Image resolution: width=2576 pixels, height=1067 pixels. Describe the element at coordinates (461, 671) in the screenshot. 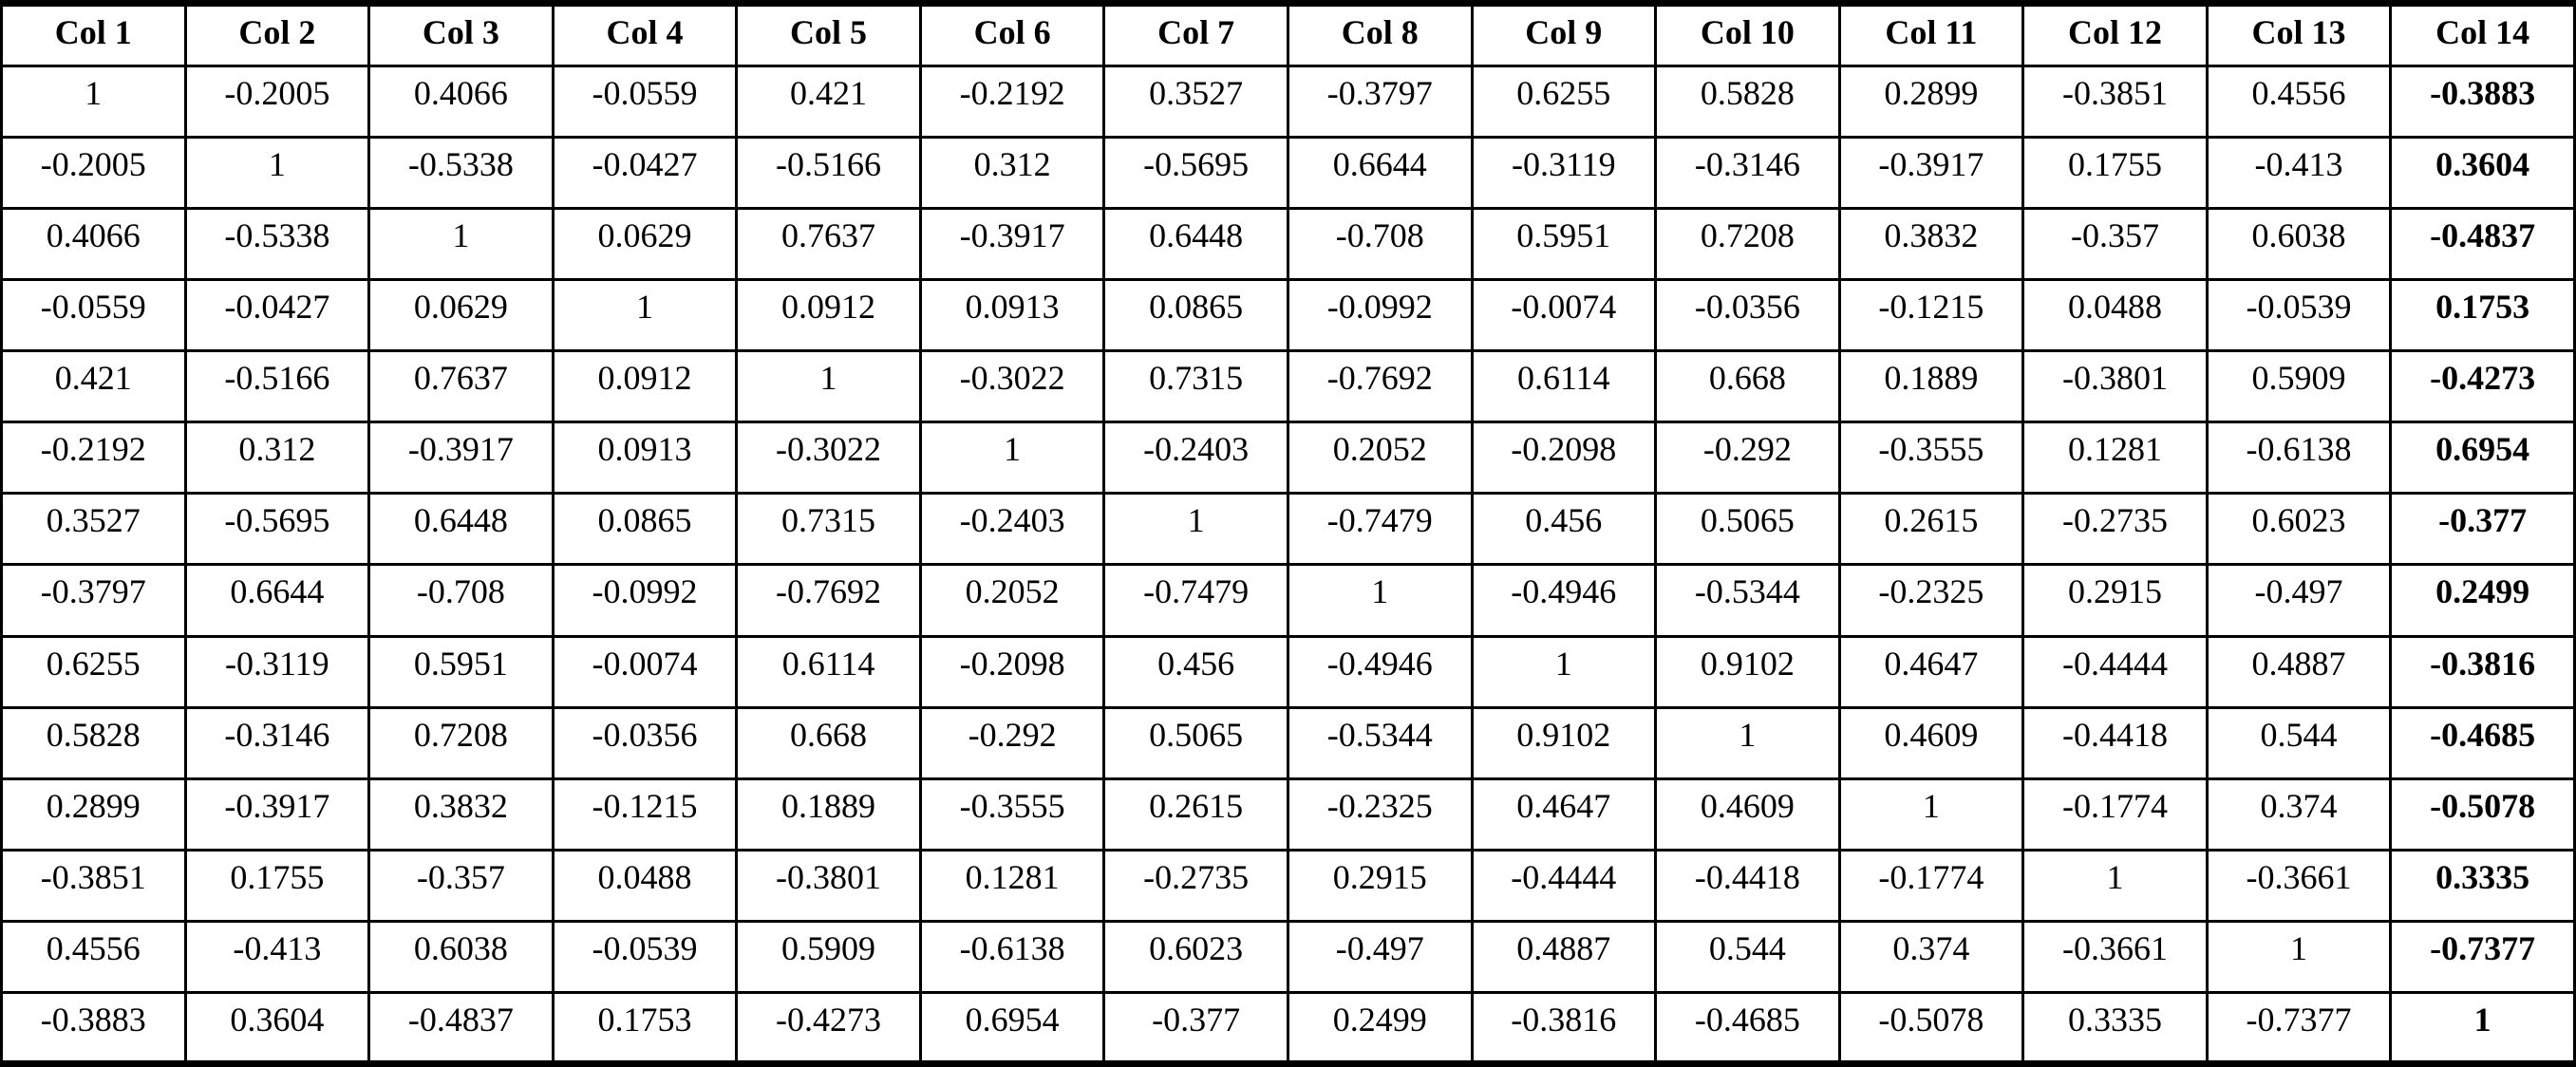

I see `table-cell: 0.5951` at that location.